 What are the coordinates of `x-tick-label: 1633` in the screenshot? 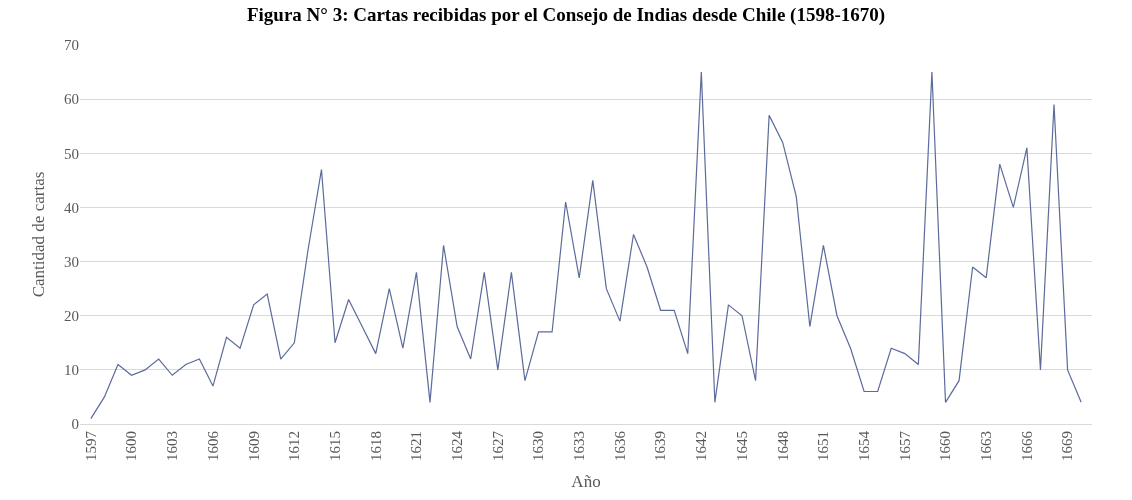 It's located at (579, 446).